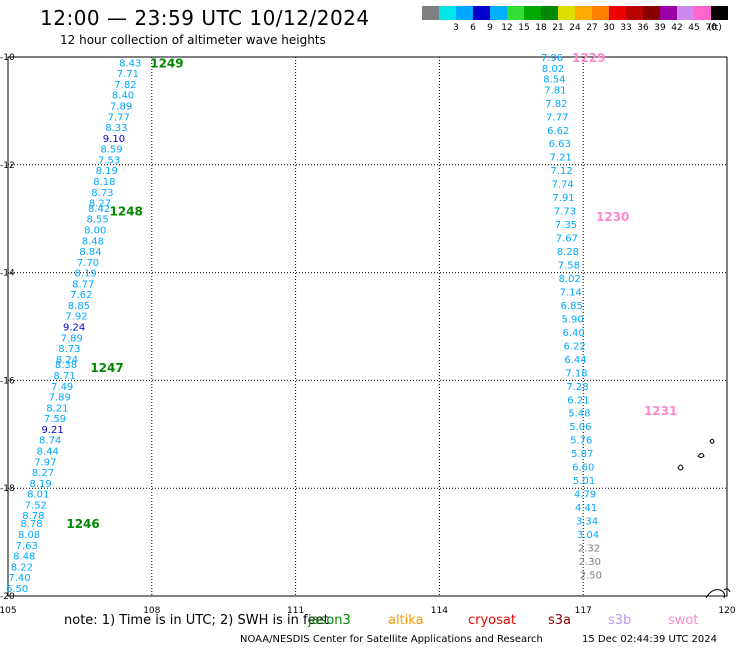 This screenshot has height=650, width=740. I want to click on y-tick-label: -12, so click(7, 166).